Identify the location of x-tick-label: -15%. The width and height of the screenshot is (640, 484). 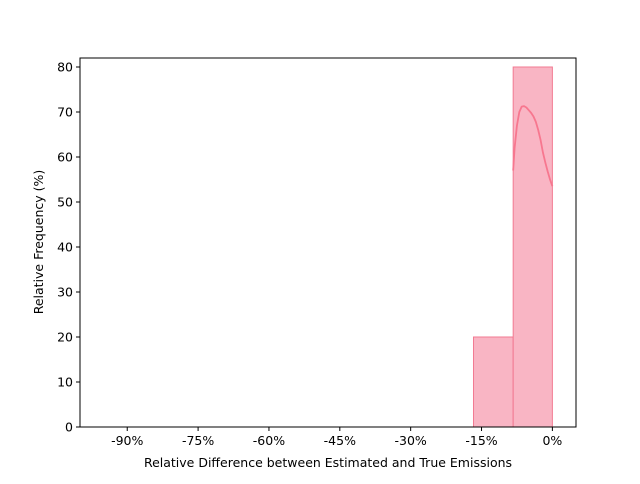
(481, 440).